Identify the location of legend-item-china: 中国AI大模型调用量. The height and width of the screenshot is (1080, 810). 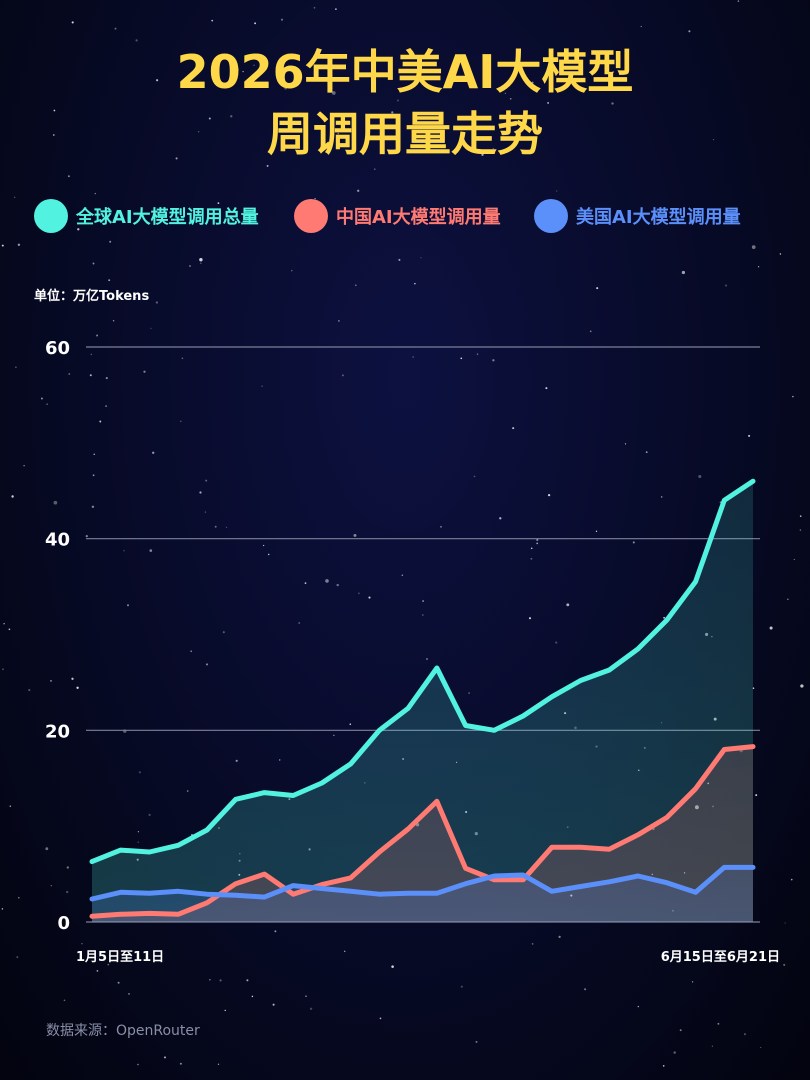
(397, 216).